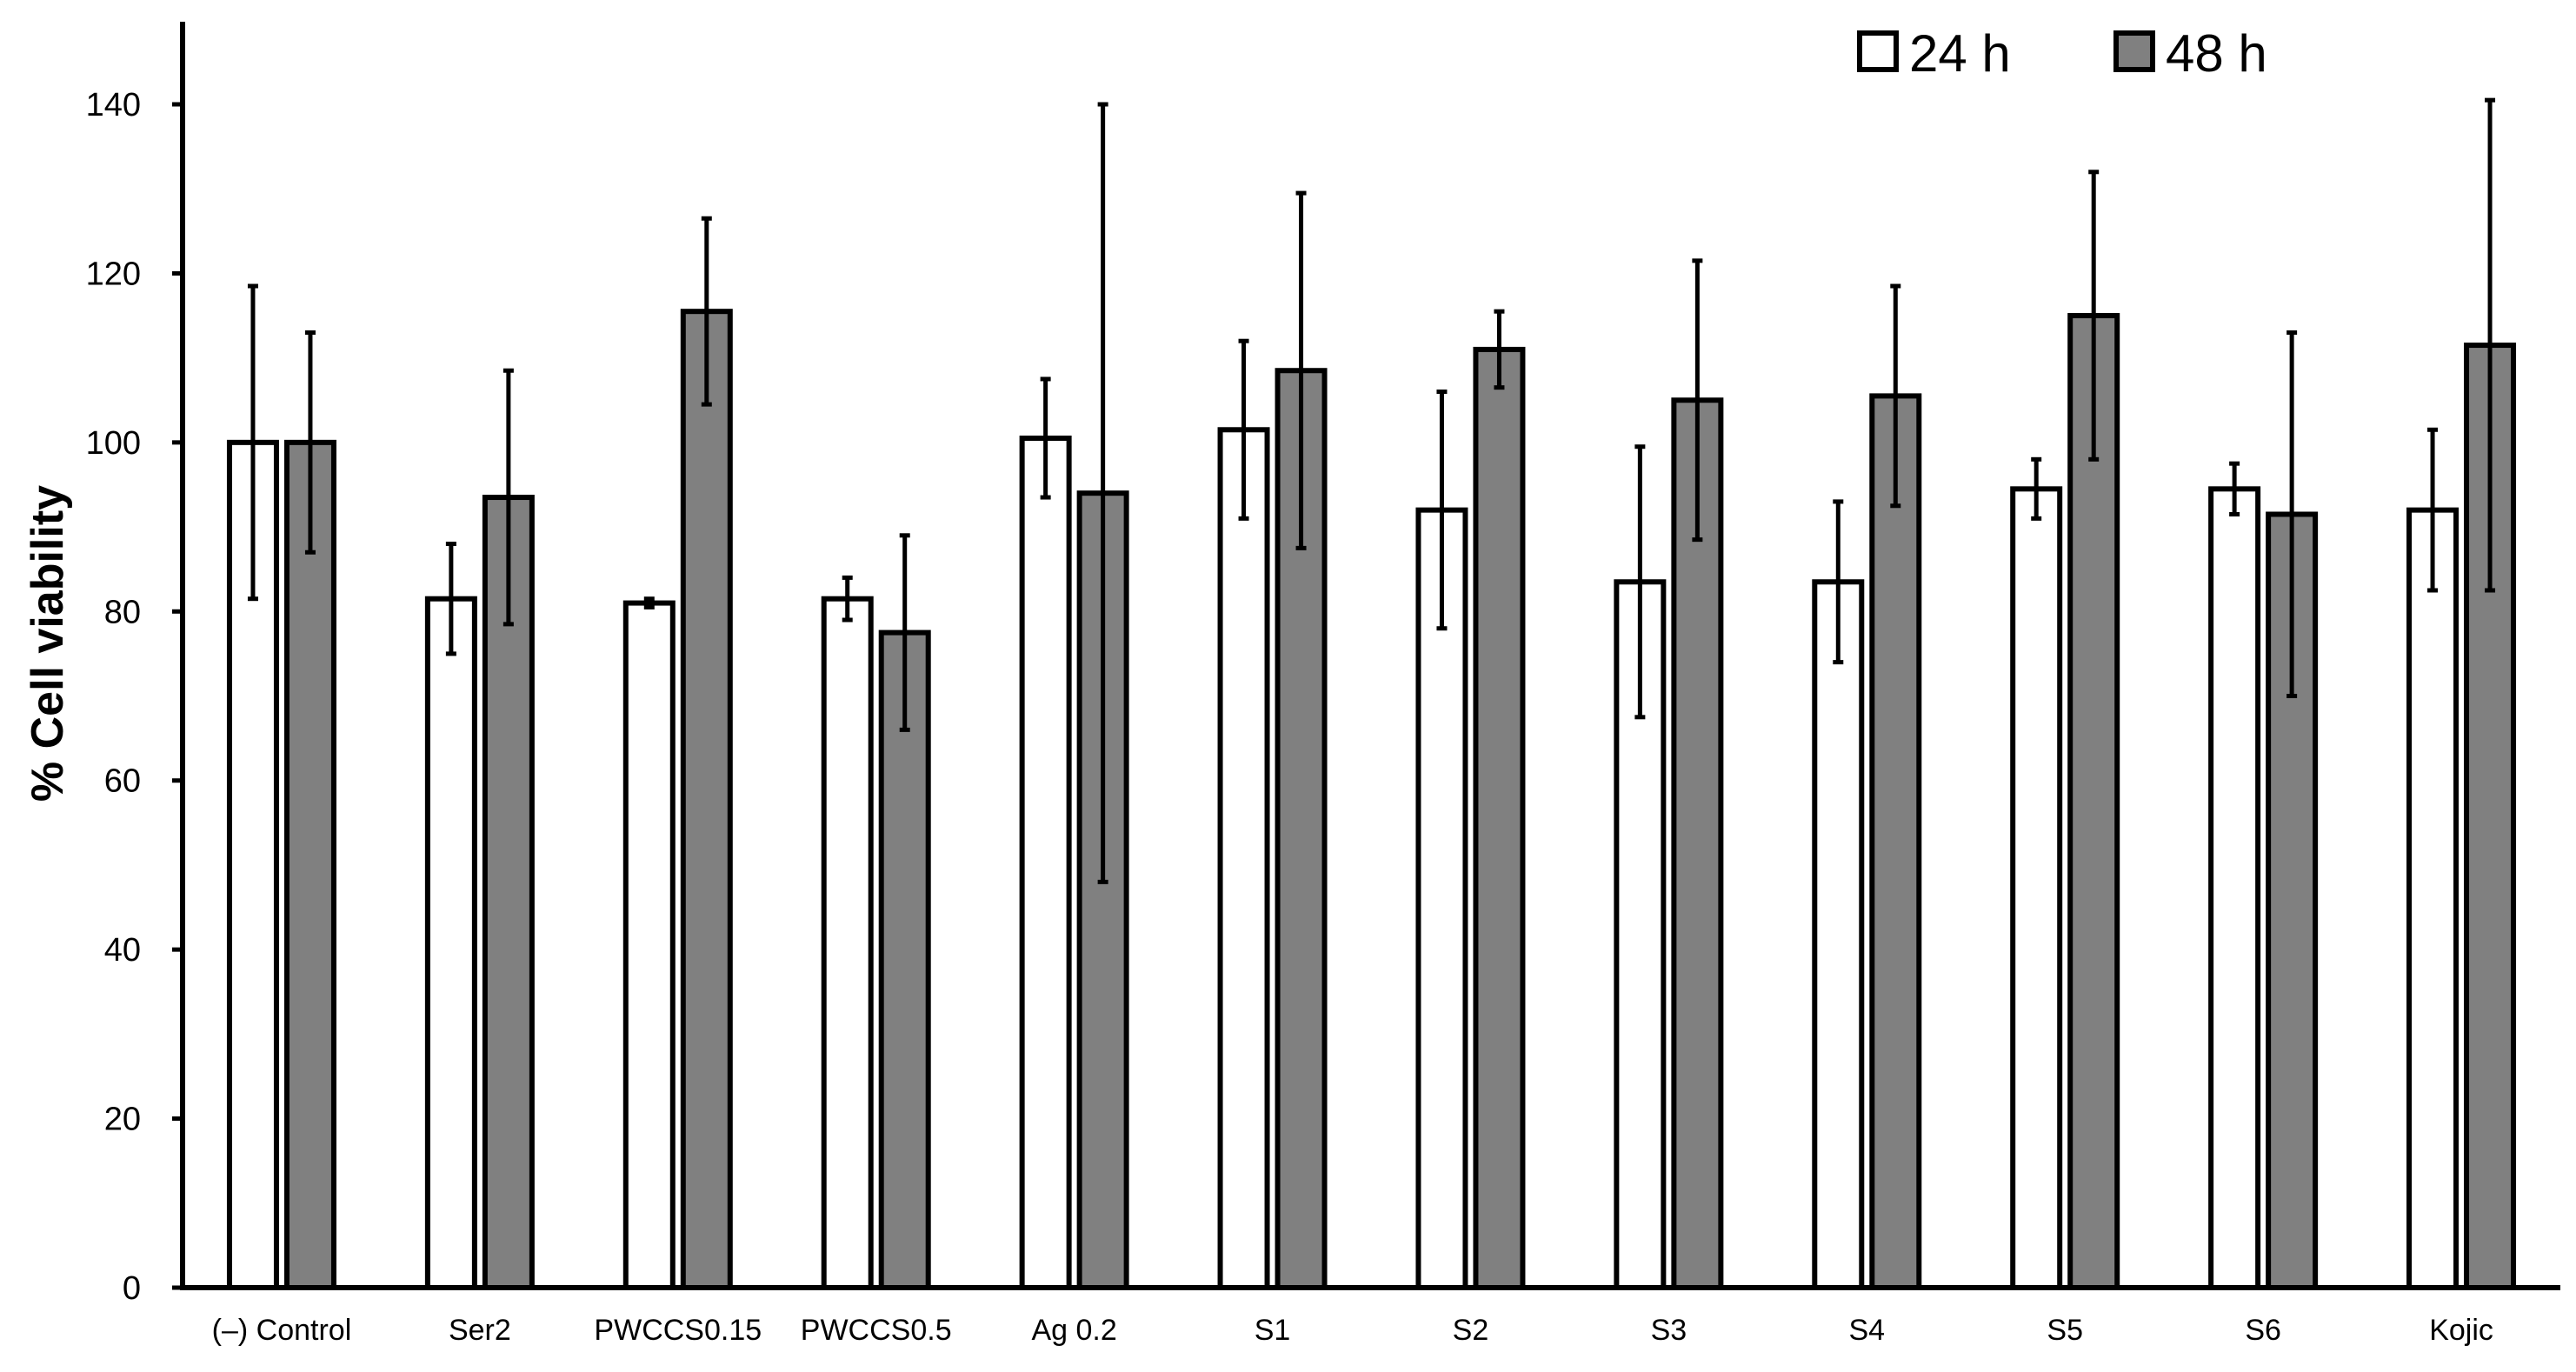 Image resolution: width=2576 pixels, height=1372 pixels. I want to click on error-bar-s5-24-h, so click(2036, 488).